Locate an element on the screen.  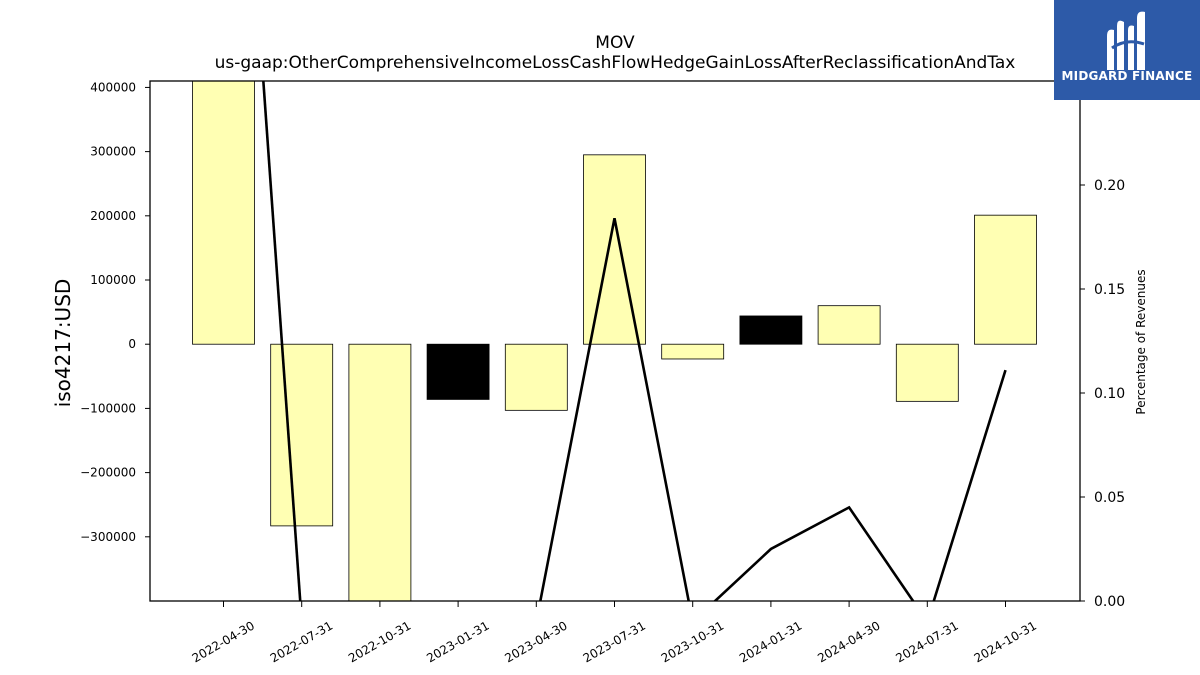
y-tick-label: 200000 is located at coordinates (113, 216).